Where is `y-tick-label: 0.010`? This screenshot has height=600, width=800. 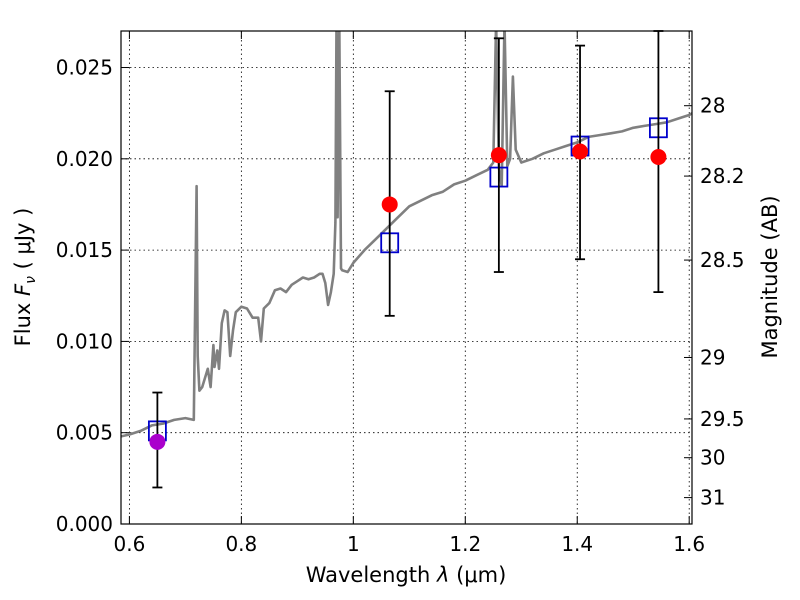 y-tick-label: 0.010 is located at coordinates (84, 341).